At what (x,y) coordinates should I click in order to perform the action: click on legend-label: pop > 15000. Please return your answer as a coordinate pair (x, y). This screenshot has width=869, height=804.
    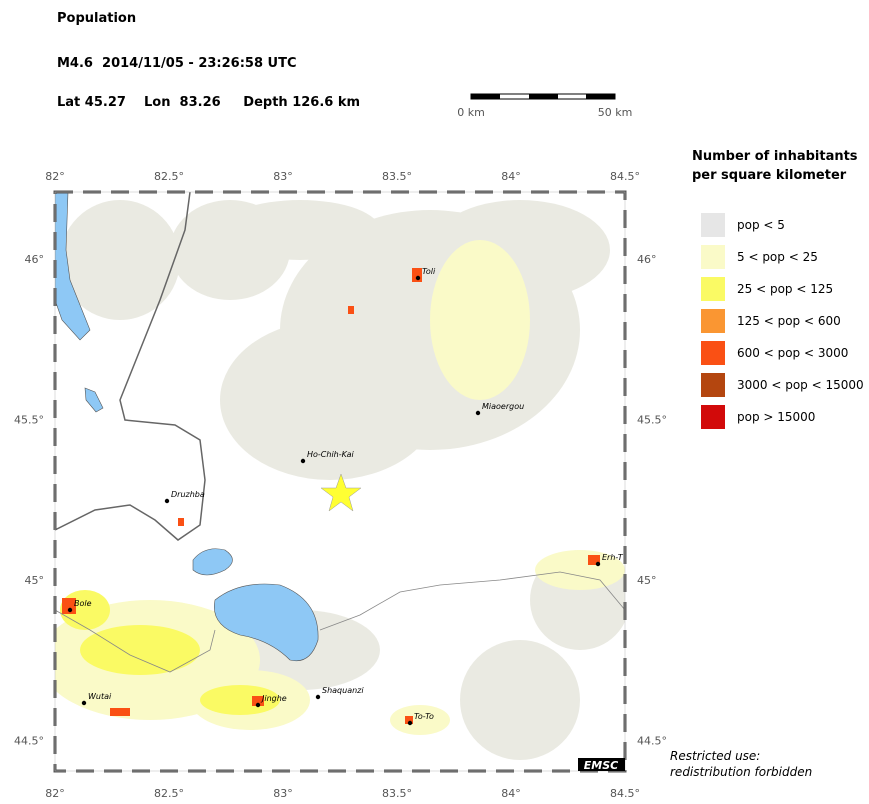
    Looking at the image, I should click on (776, 417).